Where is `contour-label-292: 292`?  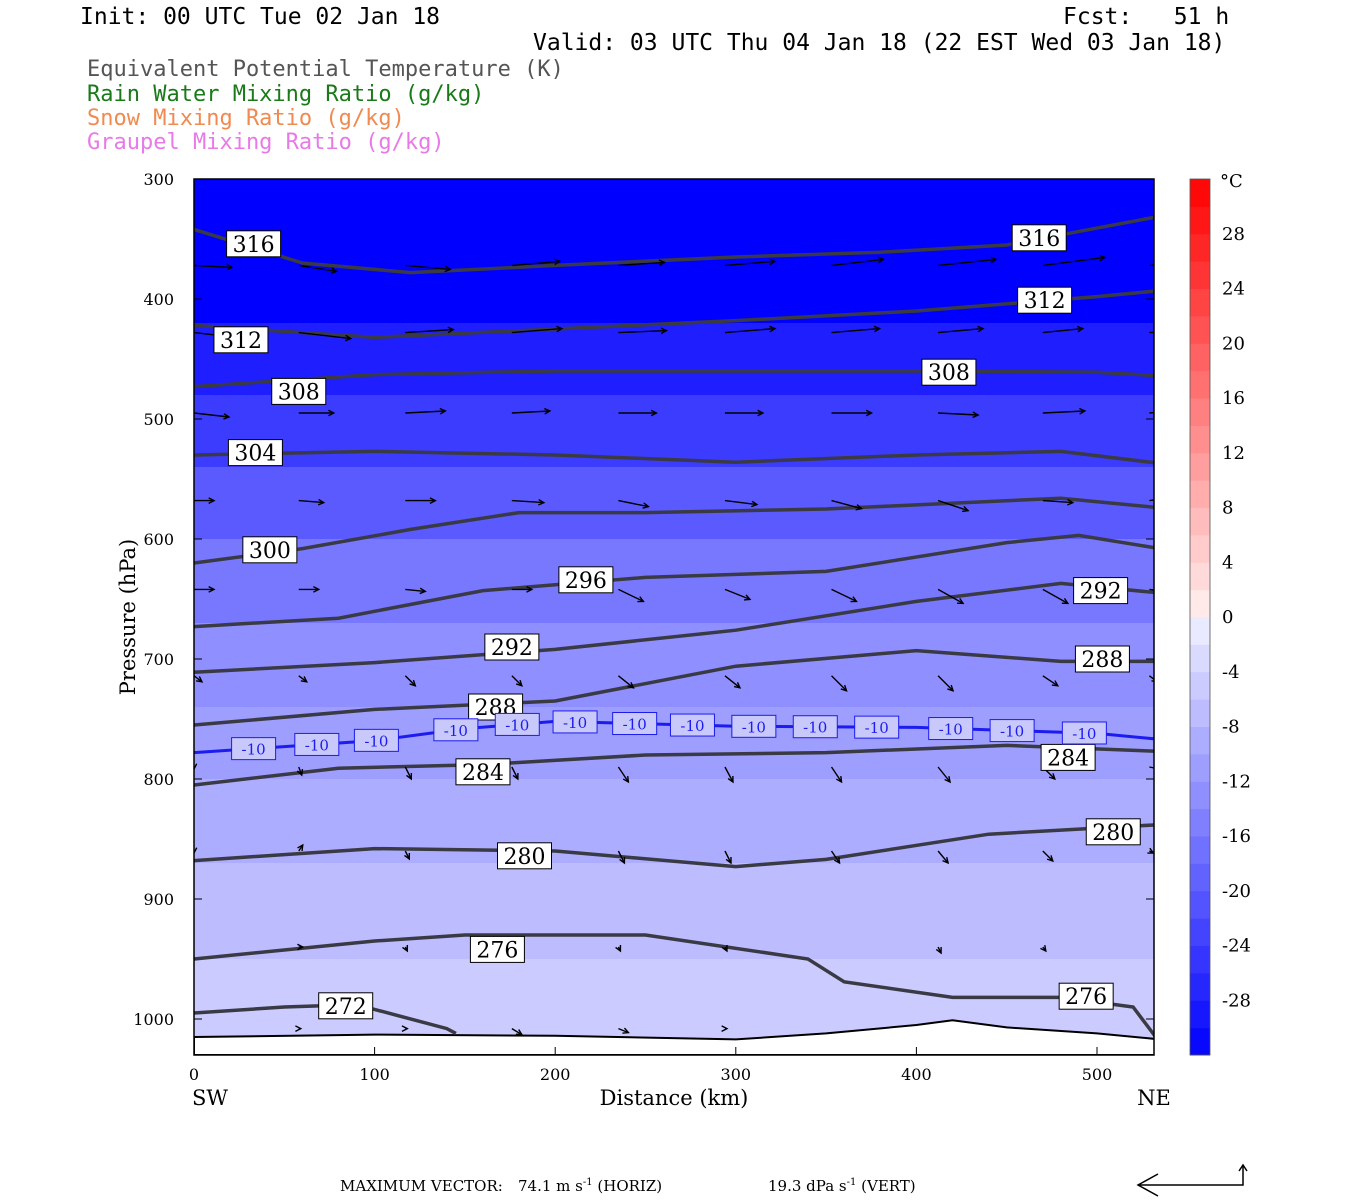
contour-label-292: 292 is located at coordinates (1101, 592).